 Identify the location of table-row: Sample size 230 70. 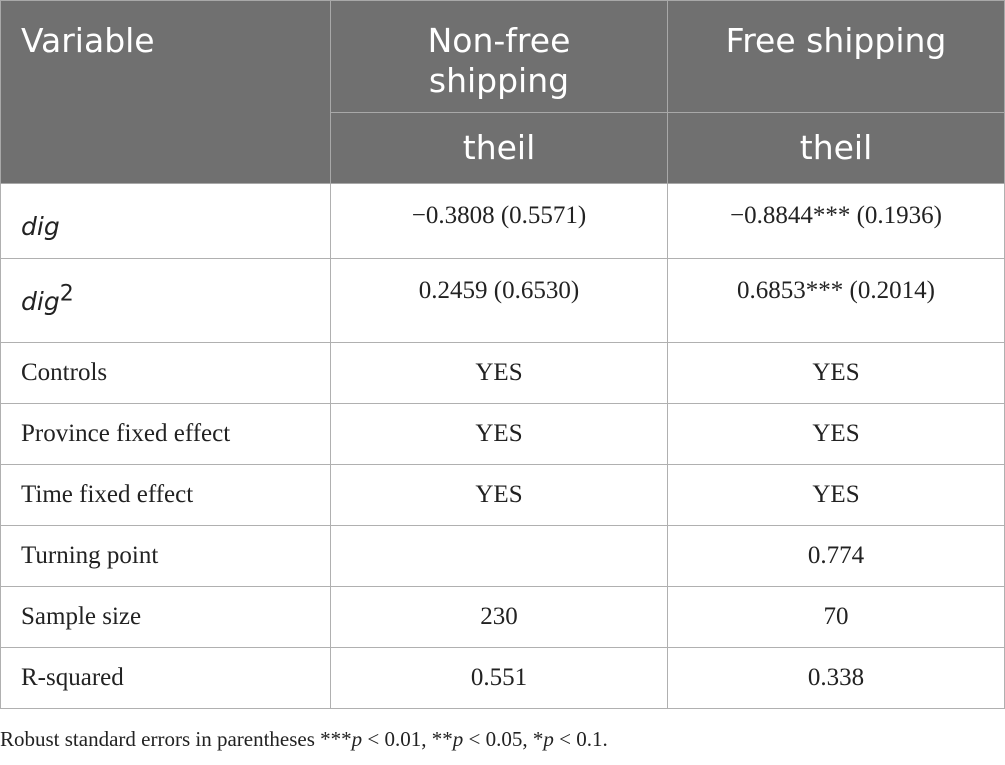
(502, 617).